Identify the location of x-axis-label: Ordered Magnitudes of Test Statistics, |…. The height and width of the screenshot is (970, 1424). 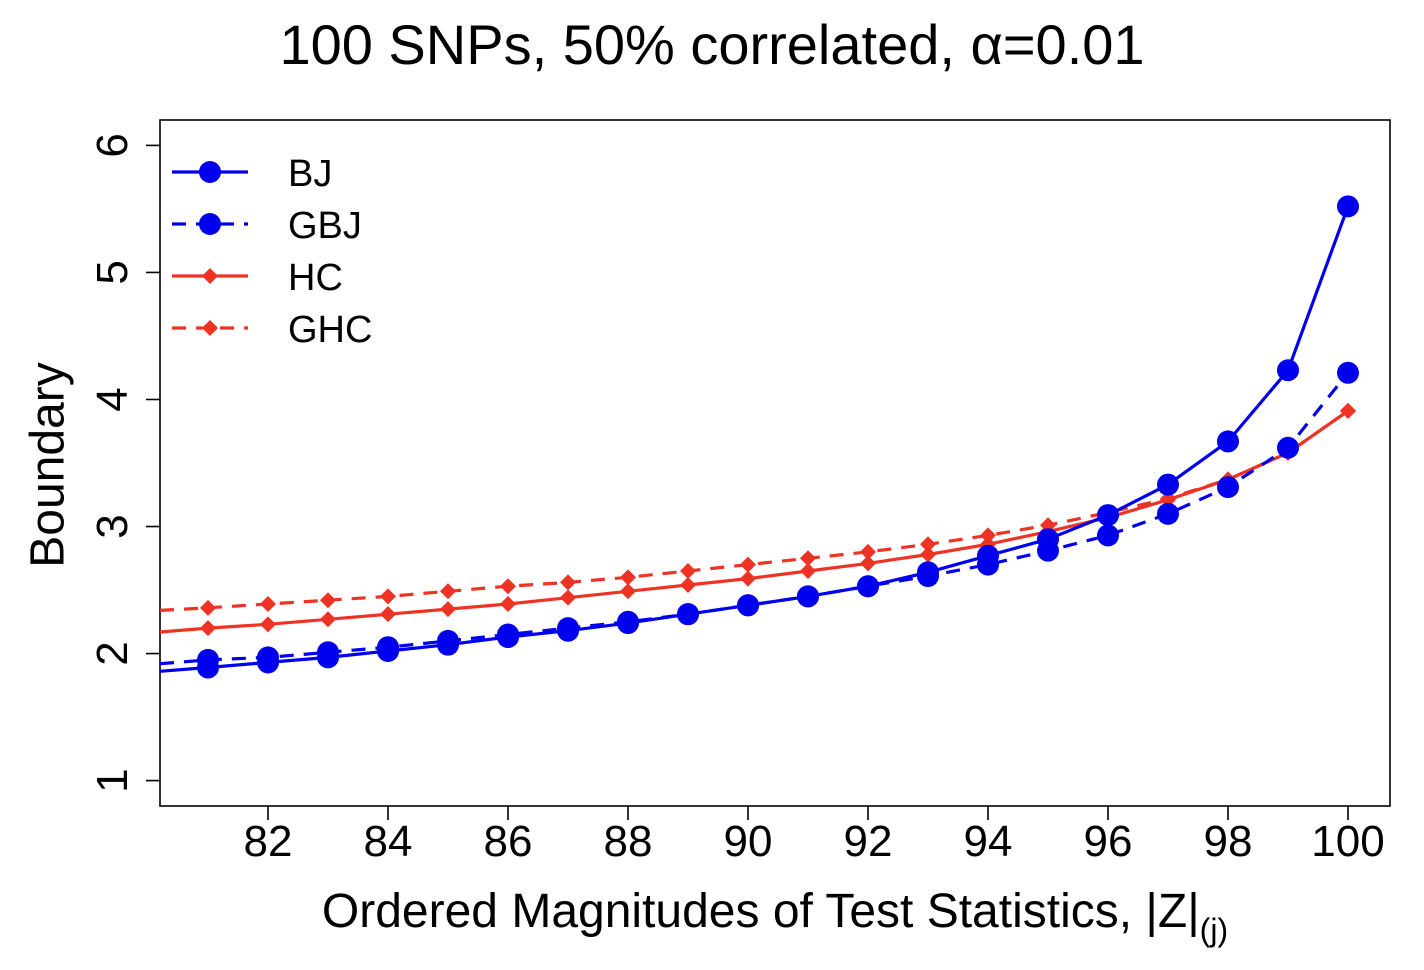
(775, 916).